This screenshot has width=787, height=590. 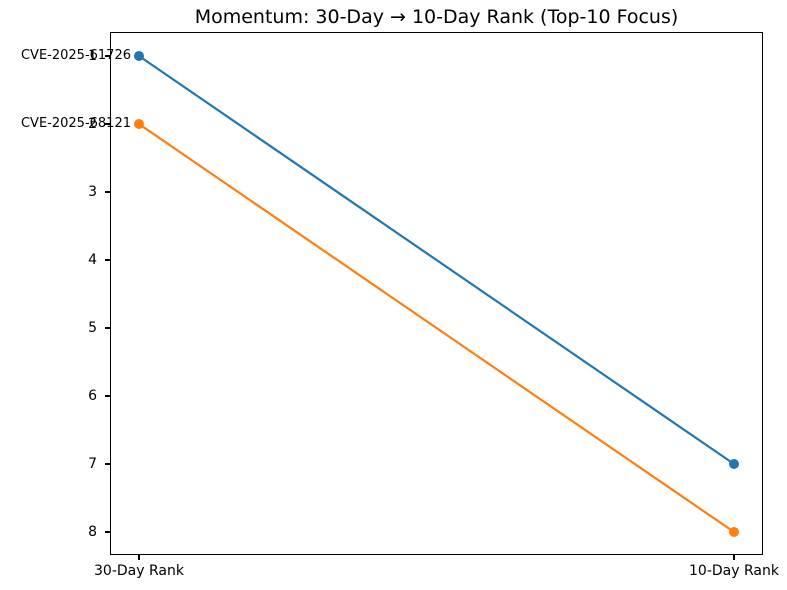 What do you see at coordinates (92, 396) in the screenshot?
I see `y-tick-label: 6` at bounding box center [92, 396].